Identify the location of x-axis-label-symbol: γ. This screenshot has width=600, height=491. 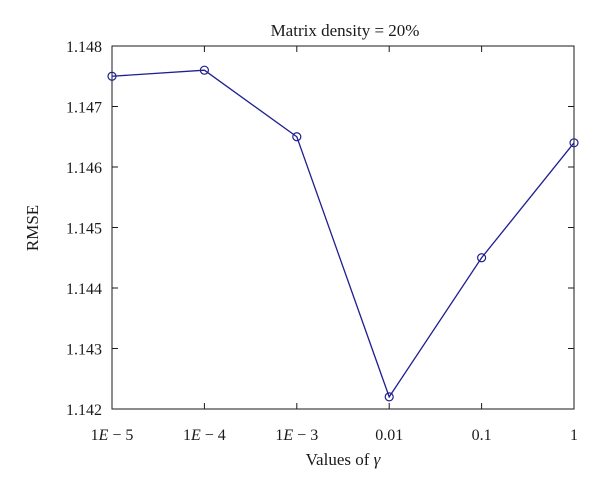
(378, 459).